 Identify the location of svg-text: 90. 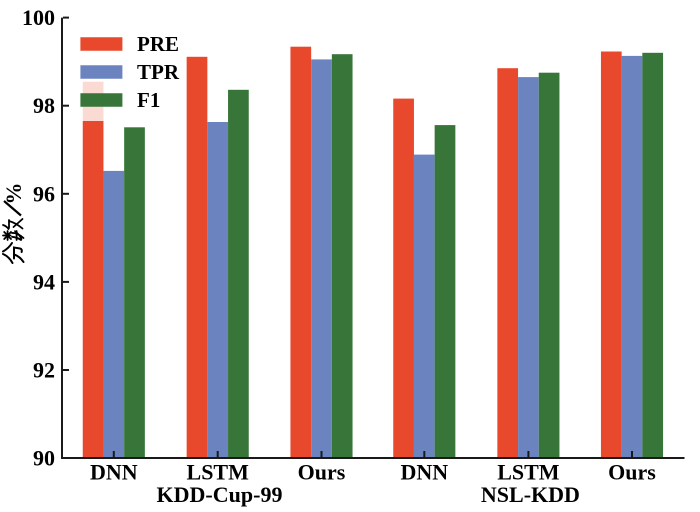
(44, 458).